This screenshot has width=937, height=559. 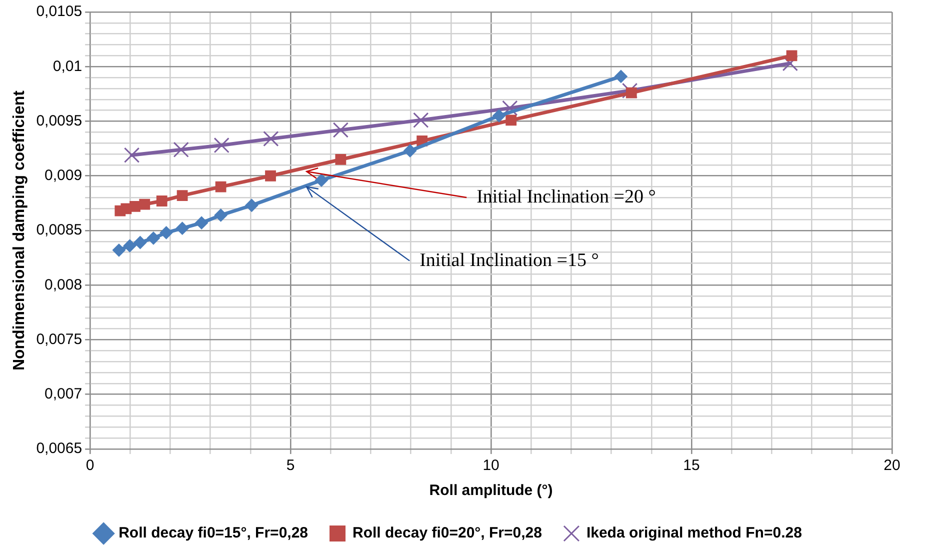 What do you see at coordinates (491, 491) in the screenshot?
I see `x-axis-title: Roll amplitude (°)` at bounding box center [491, 491].